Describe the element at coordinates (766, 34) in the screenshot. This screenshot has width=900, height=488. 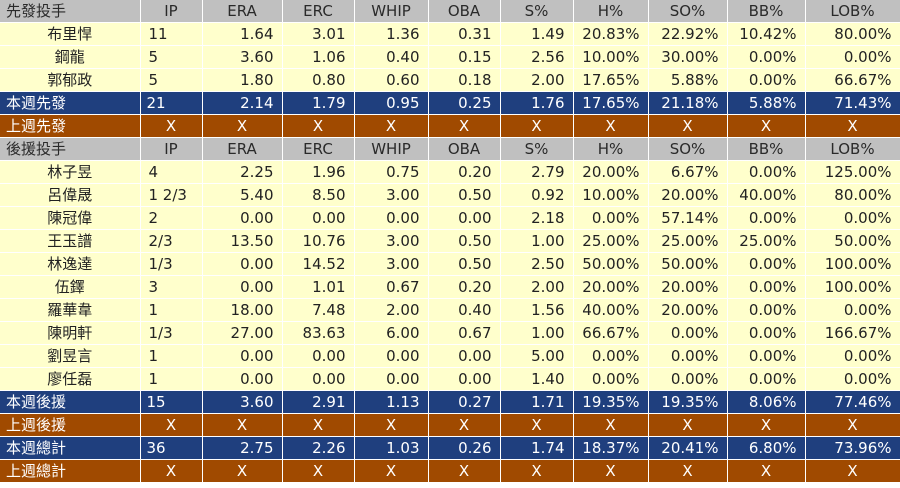
I see `cell-bb-pct: 10.42%` at that location.